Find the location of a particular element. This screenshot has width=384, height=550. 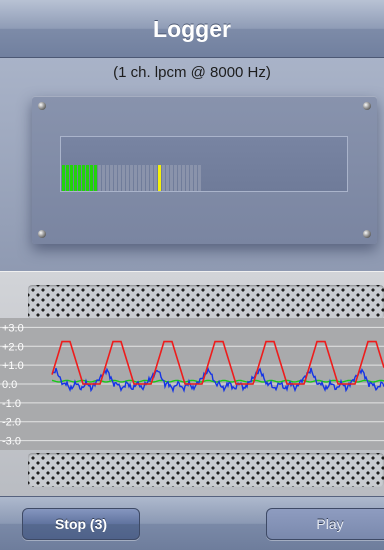

bottom-toolbar: Stop (3) Play is located at coordinates (192, 523).